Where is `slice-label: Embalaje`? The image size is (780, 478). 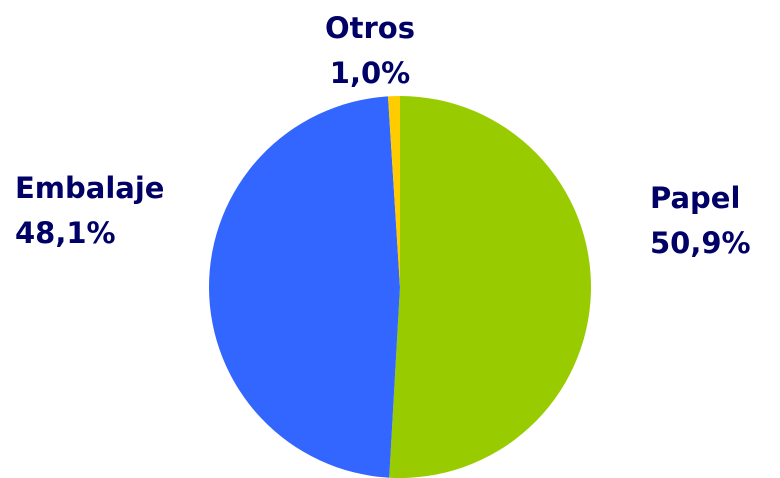 slice-label: Embalaje is located at coordinates (89, 188).